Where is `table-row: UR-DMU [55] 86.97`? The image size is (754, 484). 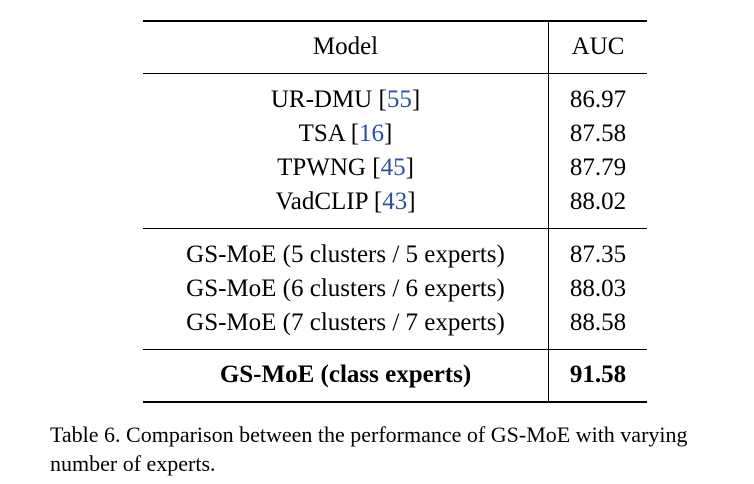
table-row: UR-DMU [55] 86.97 is located at coordinates (395, 95).